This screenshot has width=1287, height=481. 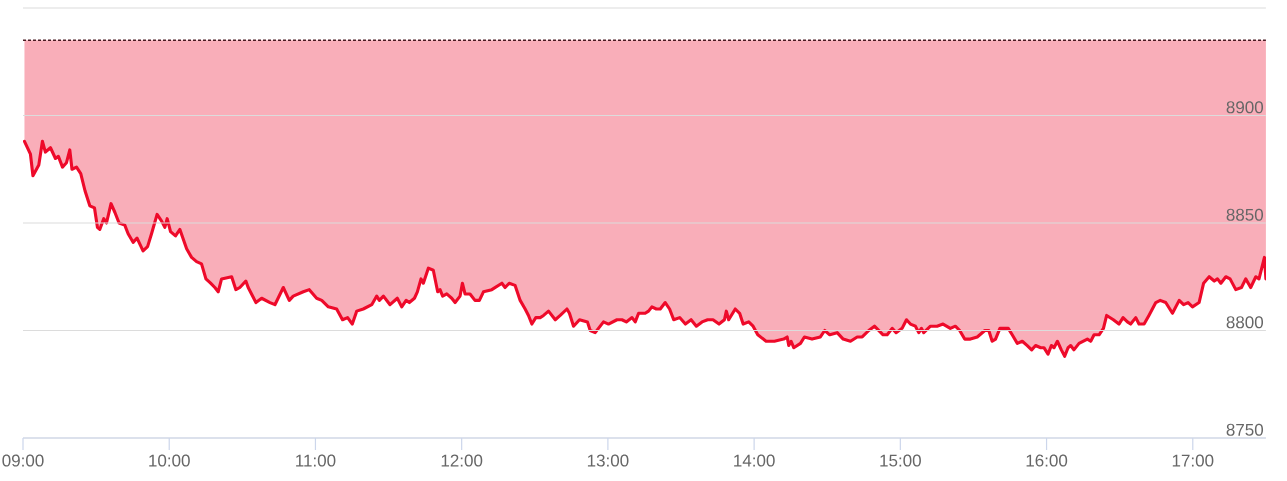 What do you see at coordinates (1245, 214) in the screenshot?
I see `y-tick-label: 8850` at bounding box center [1245, 214].